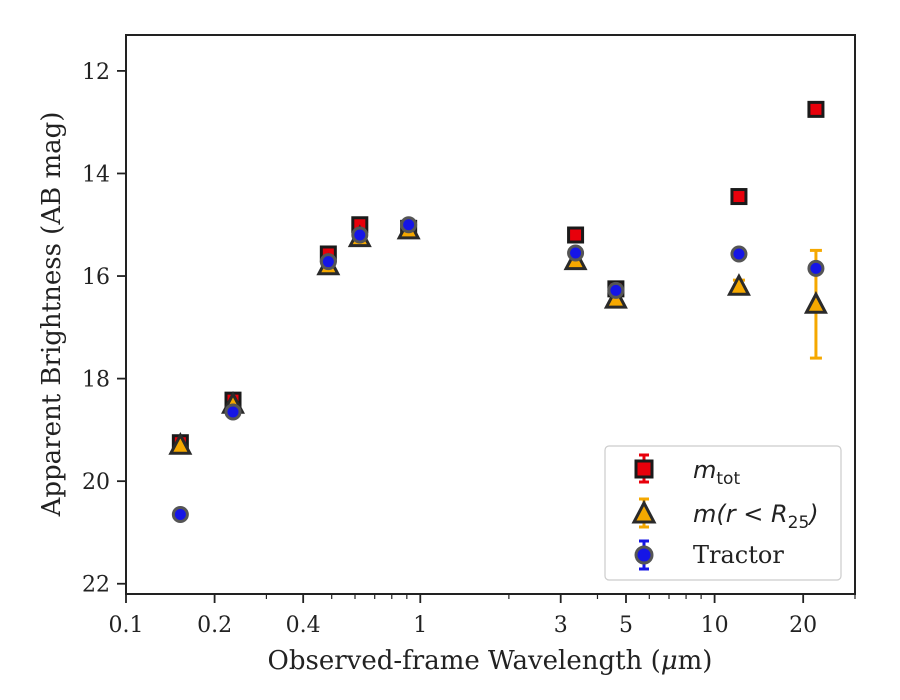  I want to click on x-tick-label: 0.1, so click(126, 625).